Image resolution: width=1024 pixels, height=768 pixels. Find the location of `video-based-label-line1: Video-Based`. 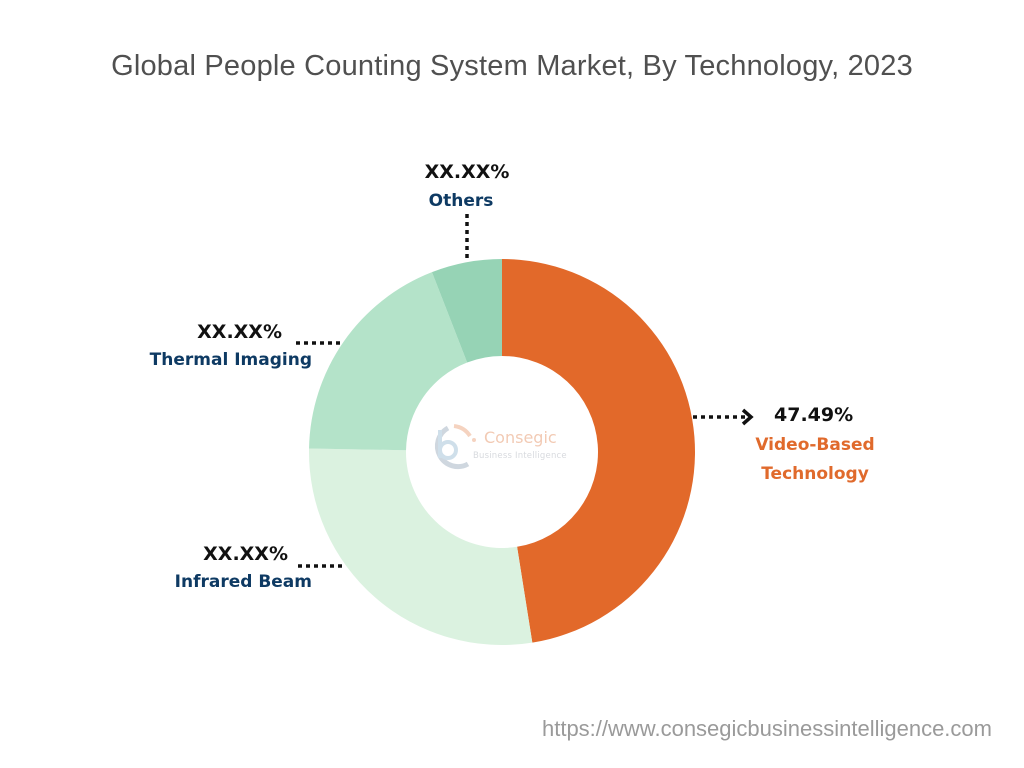

video-based-label-line1: Video-Based is located at coordinates (815, 445).